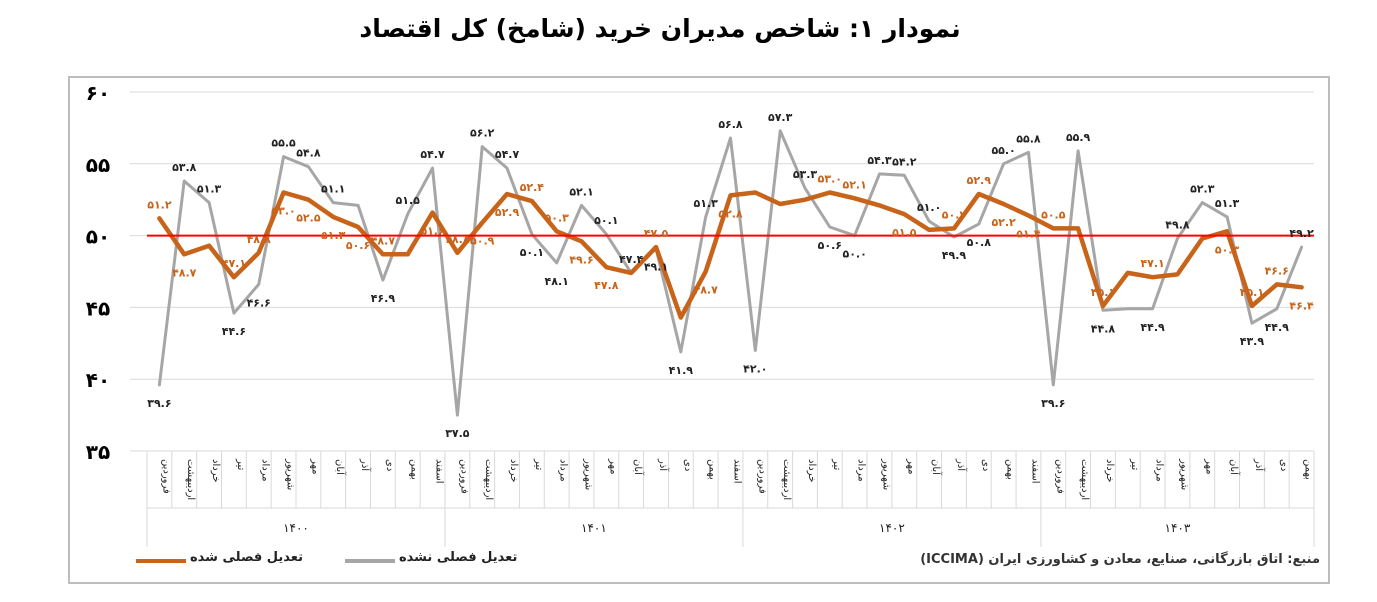  I want to click on data-label-unadjusted: ۴۴.۶, so click(234, 331).